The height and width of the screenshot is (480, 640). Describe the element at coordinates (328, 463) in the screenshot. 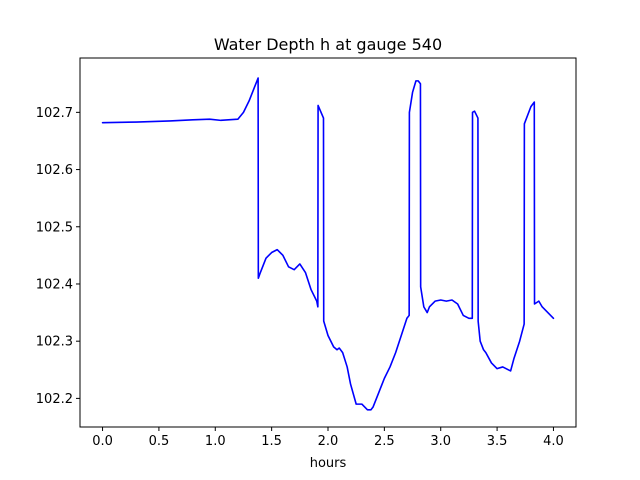

I see `x-axis-label: hours` at that location.